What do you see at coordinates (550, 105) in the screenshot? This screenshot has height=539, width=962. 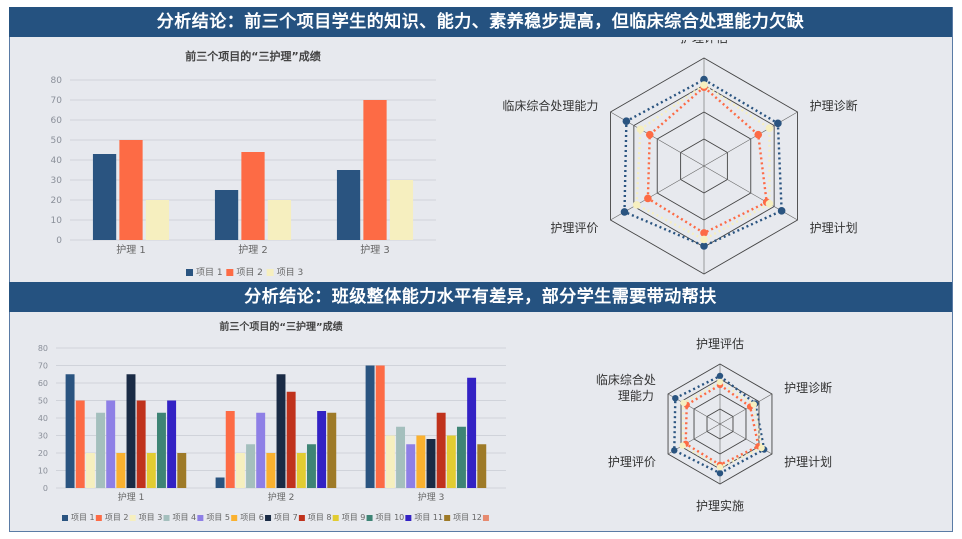 I see `radar-axis-label: 临床综合处理能力` at bounding box center [550, 105].